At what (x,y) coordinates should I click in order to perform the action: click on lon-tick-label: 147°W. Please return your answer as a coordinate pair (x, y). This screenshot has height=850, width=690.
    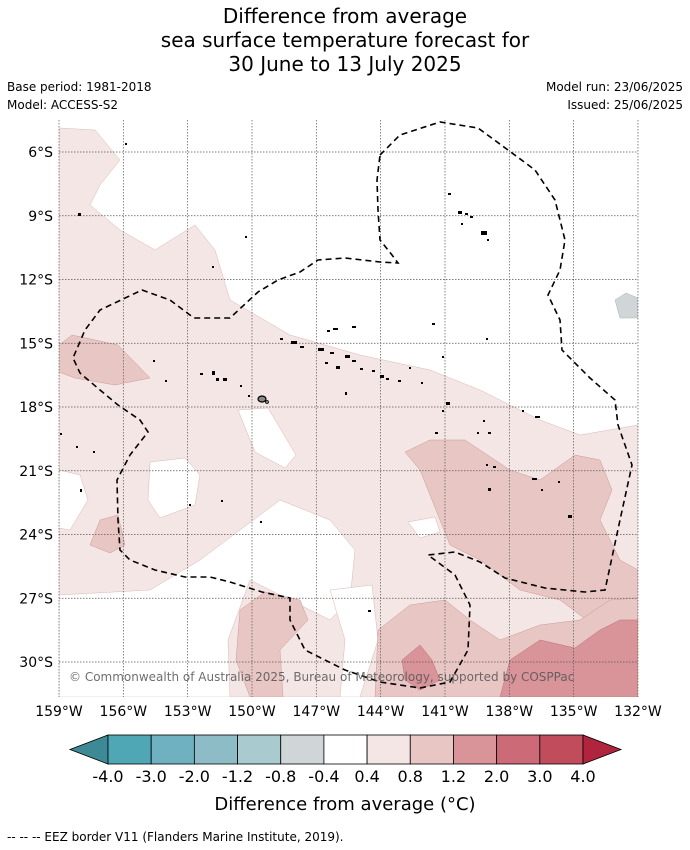
    Looking at the image, I should click on (317, 712).